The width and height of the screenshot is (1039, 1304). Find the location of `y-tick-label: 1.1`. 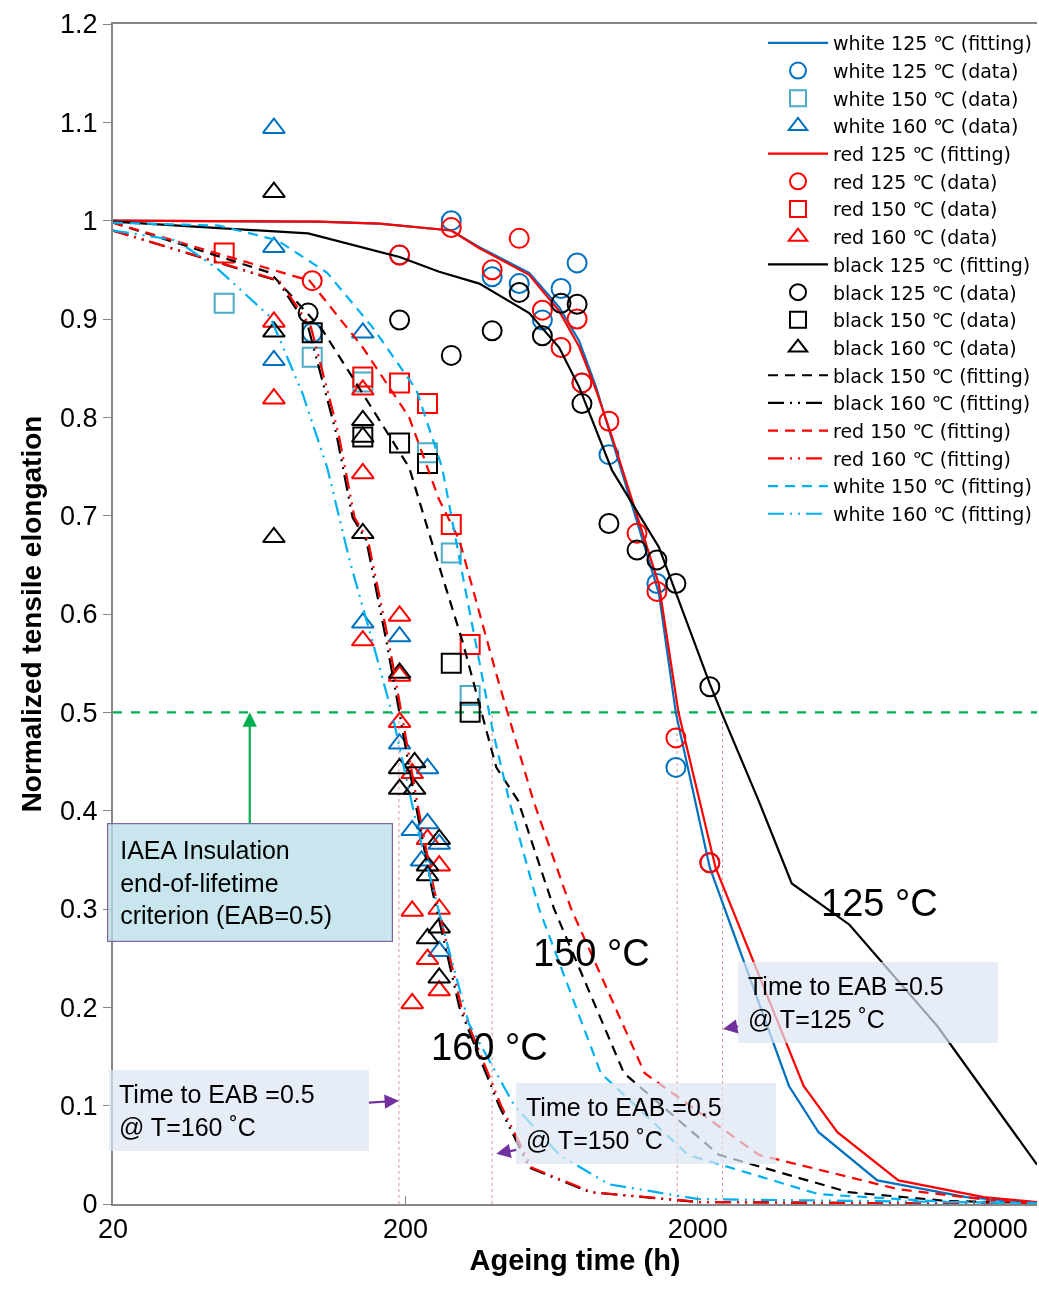

y-tick-label: 1.1 is located at coordinates (79, 122).